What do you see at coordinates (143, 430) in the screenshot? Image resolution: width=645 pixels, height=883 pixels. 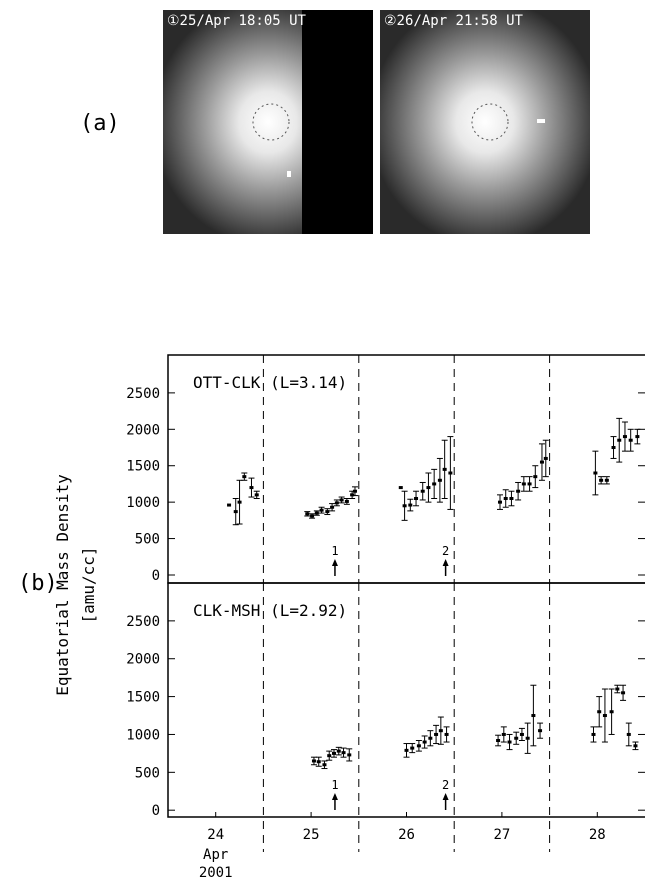 I see `y-tick-label: 2000` at bounding box center [143, 430].